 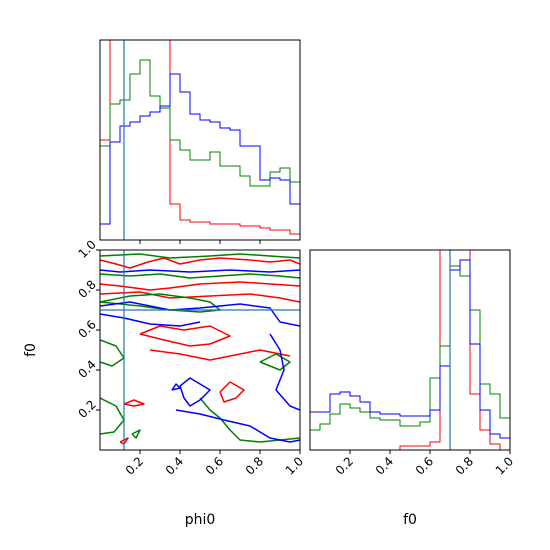 What do you see at coordinates (86, 408) in the screenshot?
I see `contour-ytick-label: 0.2` at bounding box center [86, 408].